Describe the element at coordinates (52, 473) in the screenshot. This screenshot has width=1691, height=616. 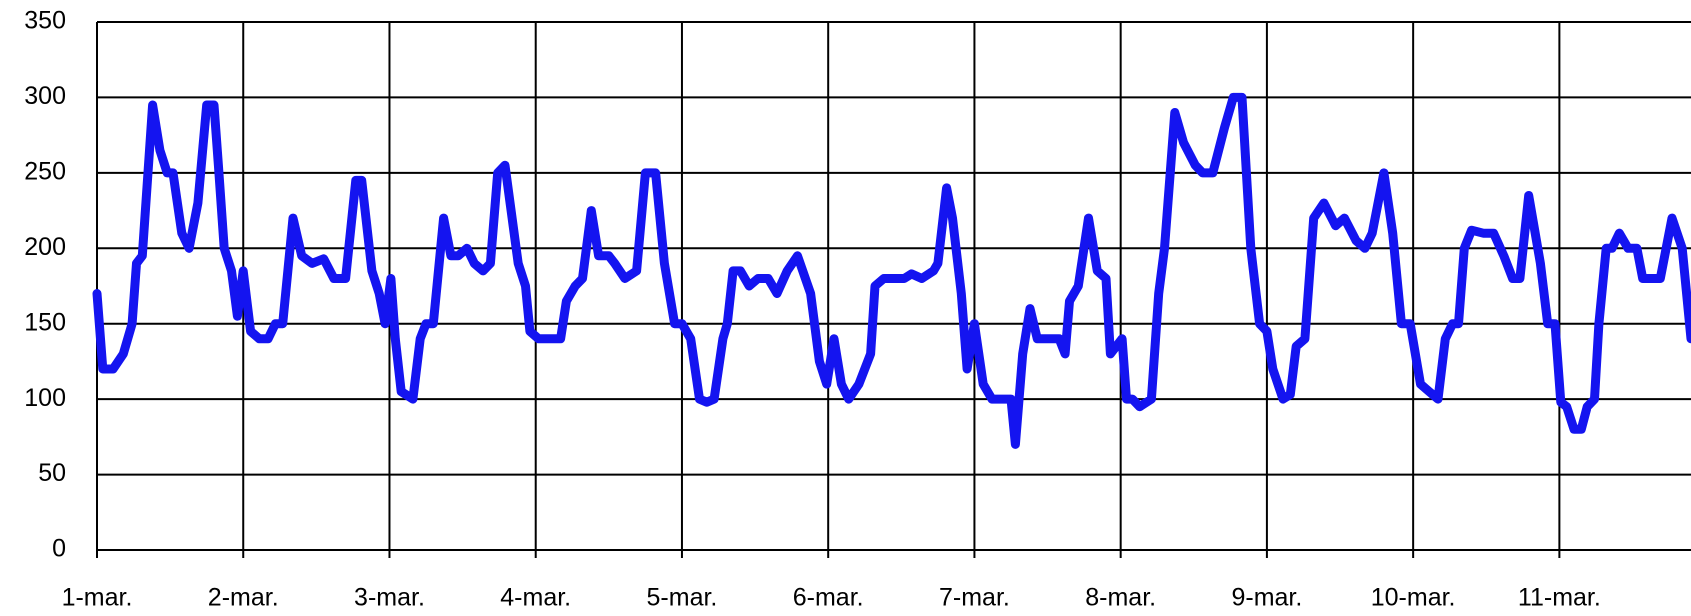
I see `y-tick-label: 50` at that location.